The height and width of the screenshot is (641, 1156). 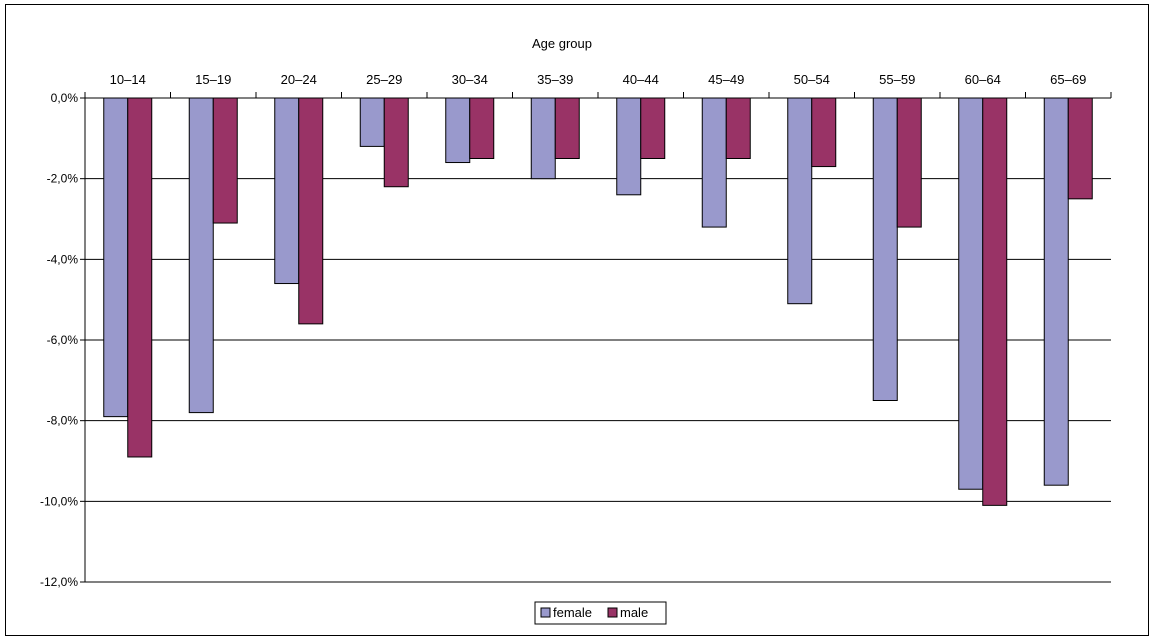 What do you see at coordinates (641, 79) in the screenshot?
I see `x-tick-label: 40–44` at bounding box center [641, 79].